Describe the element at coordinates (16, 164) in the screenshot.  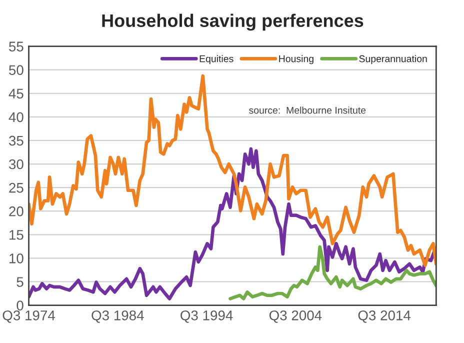
I see `y-tick-label: 30` at that location.